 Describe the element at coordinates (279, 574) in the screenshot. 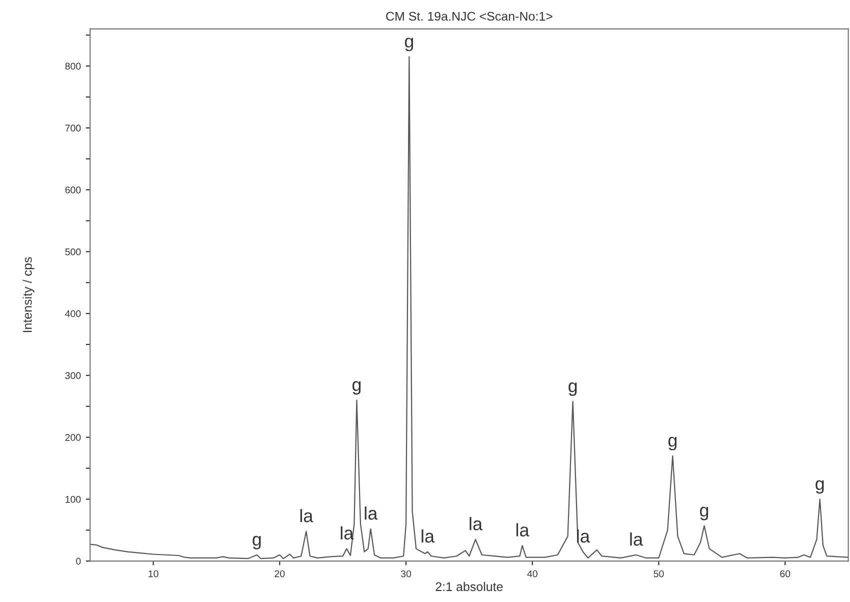

I see `x-tick-label: 20` at that location.